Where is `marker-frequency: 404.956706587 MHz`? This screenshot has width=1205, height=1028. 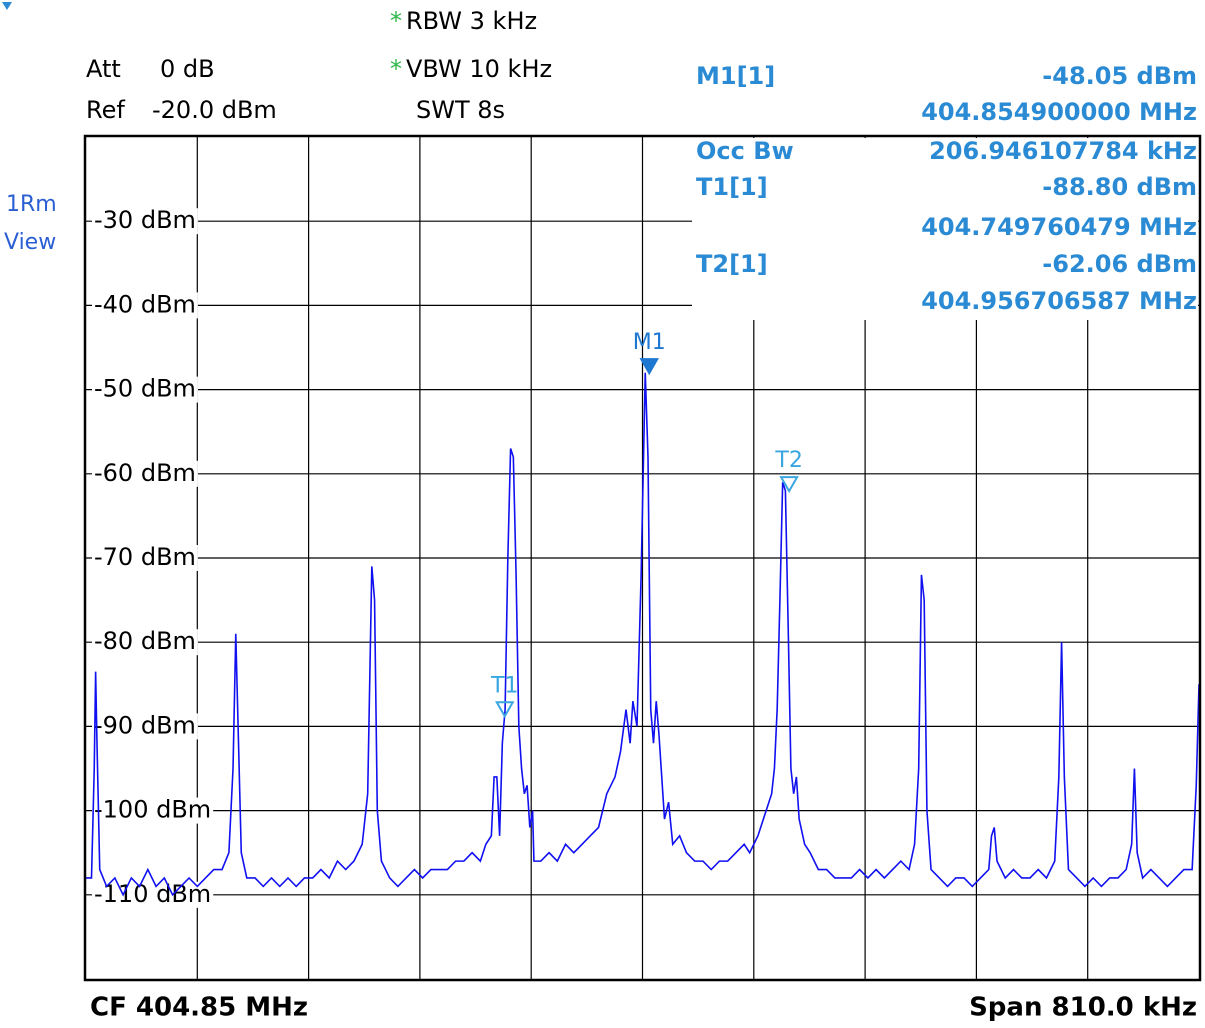 marker-frequency: 404.956706587 MHz is located at coordinates (1059, 301).